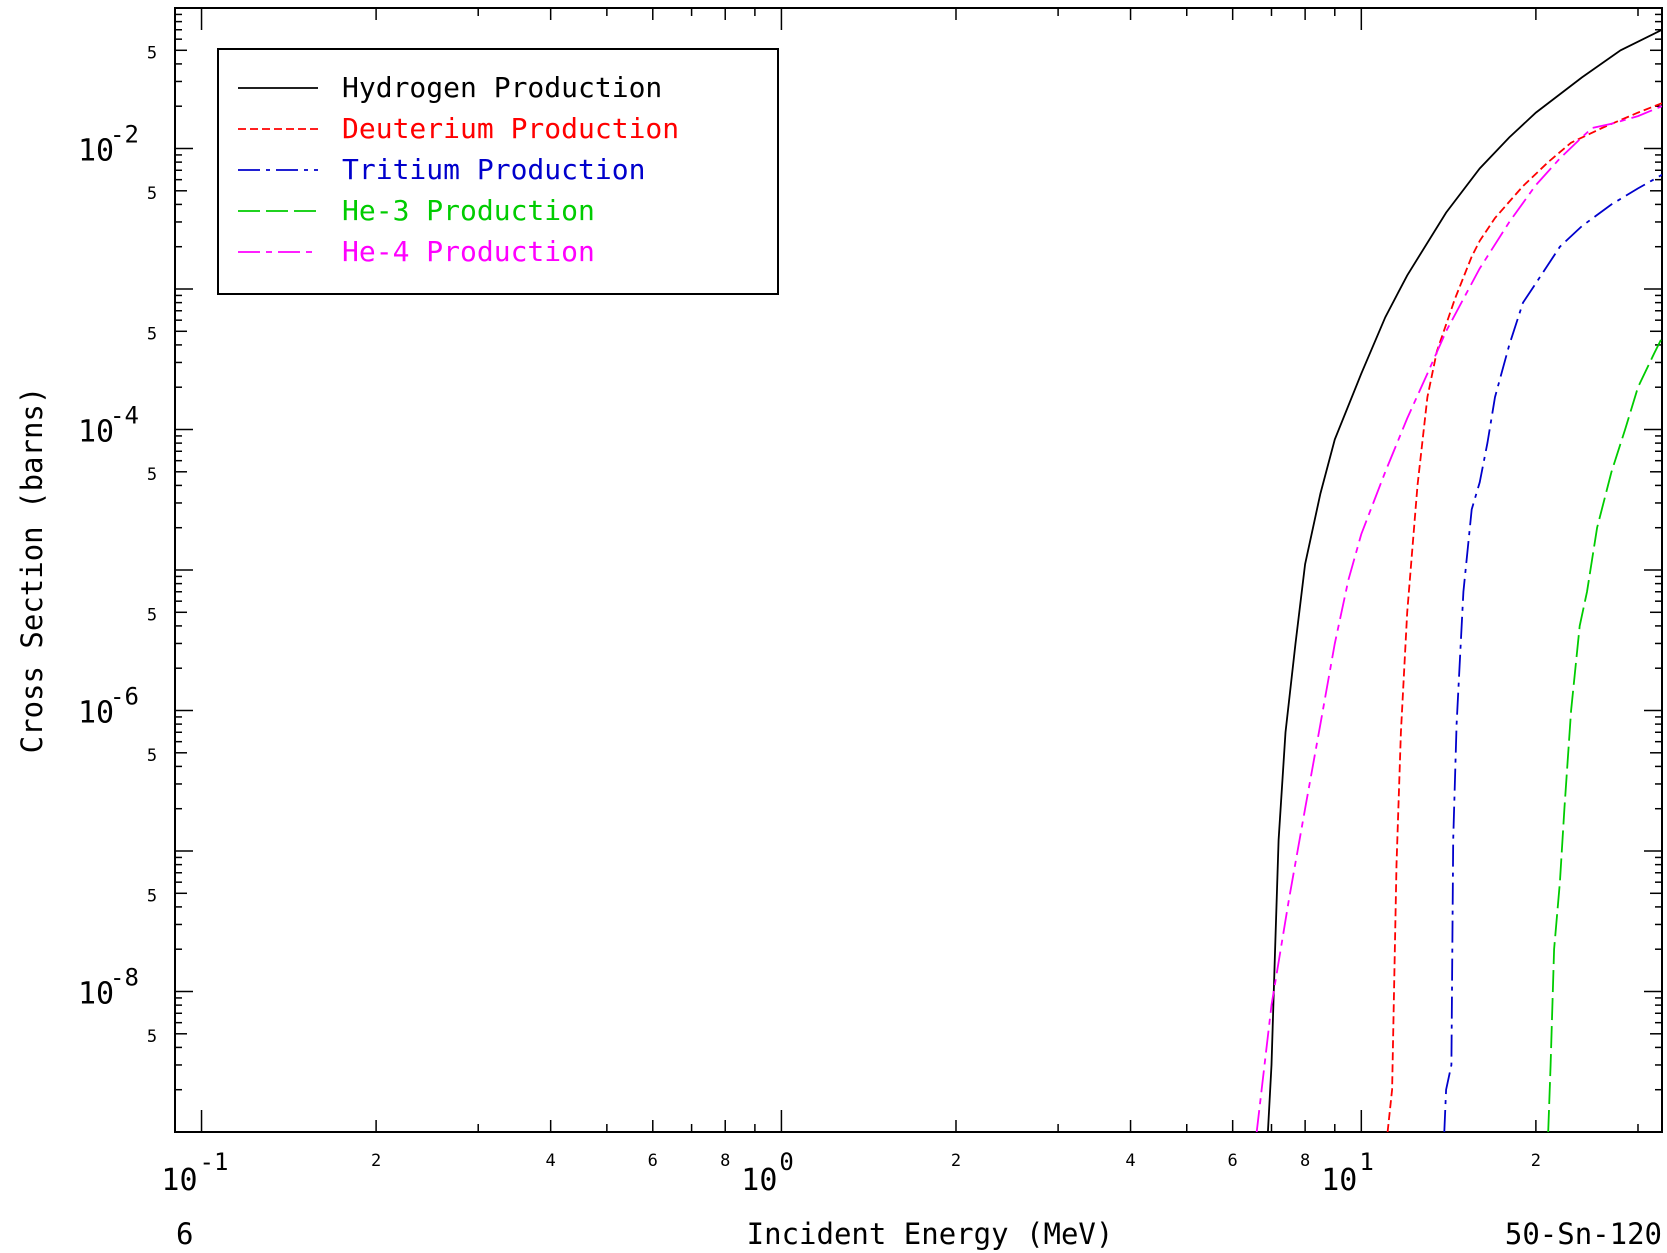  I want to click on legend-entry: He-4 Production, so click(416, 251).